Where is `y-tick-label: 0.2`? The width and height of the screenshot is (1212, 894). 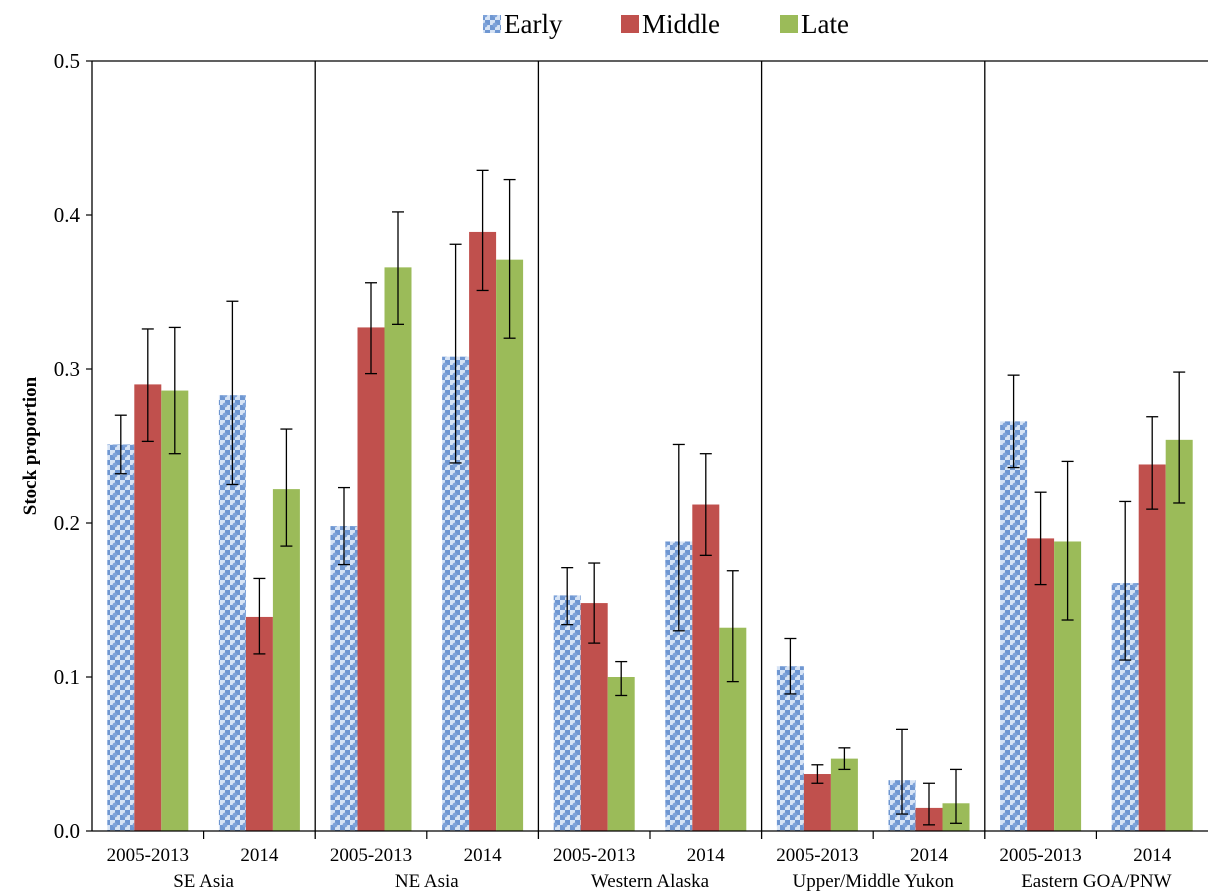
y-tick-label: 0.2 is located at coordinates (67, 523).